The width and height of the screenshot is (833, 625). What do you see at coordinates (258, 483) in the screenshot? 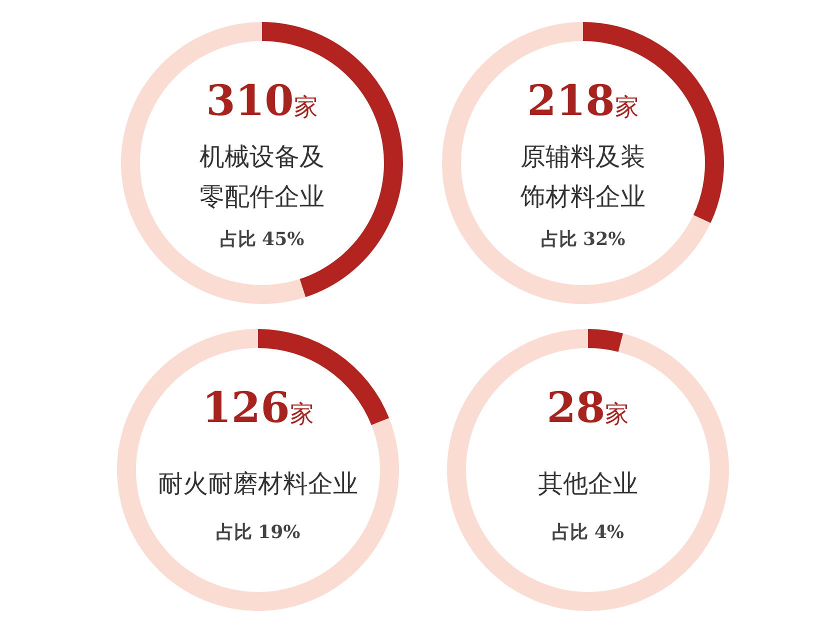
I see `text: 耐火耐磨材料企业` at bounding box center [258, 483].